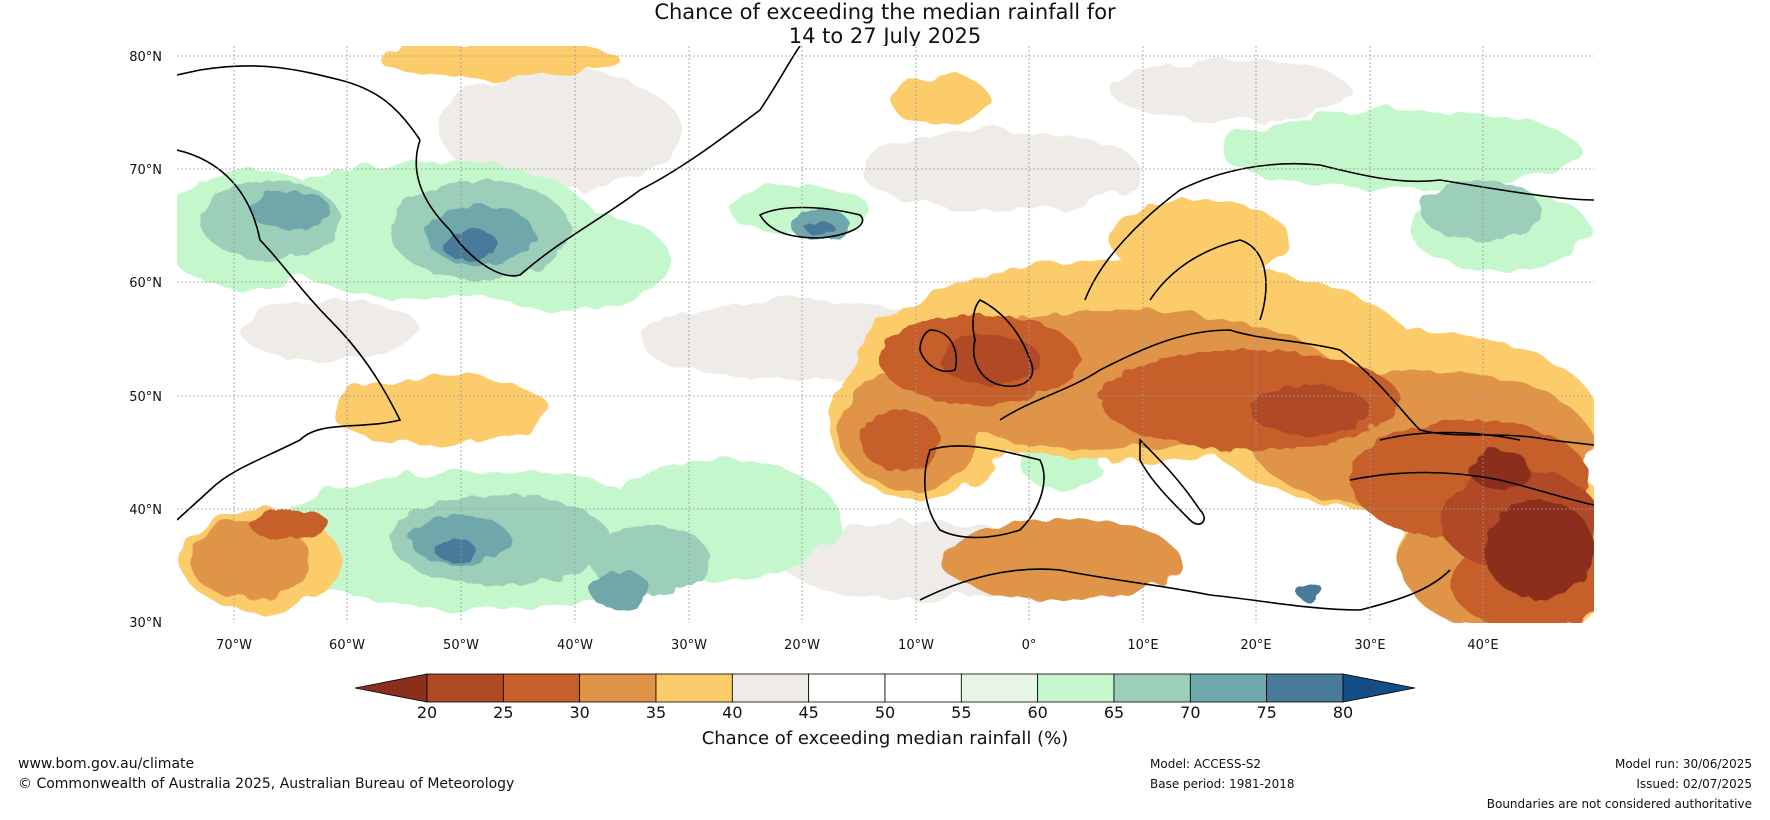 This screenshot has width=1770, height=820. I want to click on lat-label: 70°N, so click(145, 170).